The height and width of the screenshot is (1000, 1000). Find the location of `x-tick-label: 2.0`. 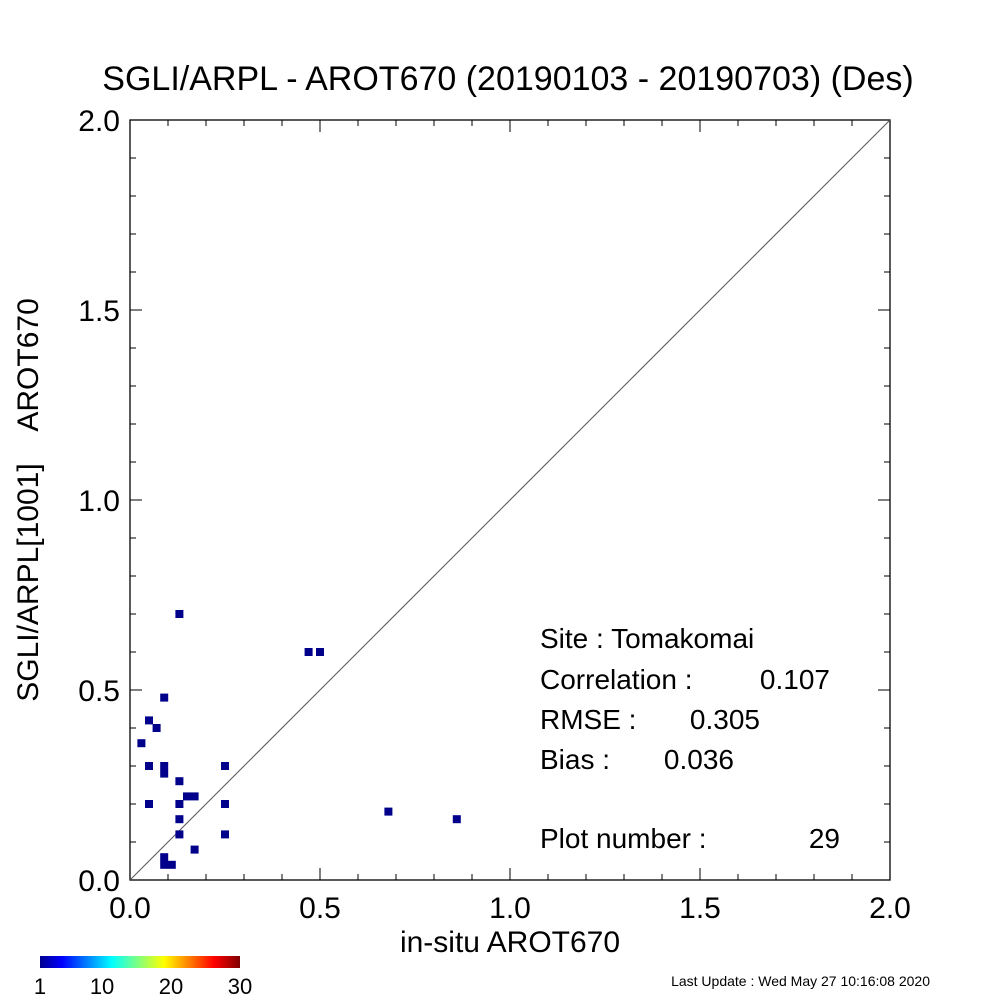

x-tick-label: 2.0 is located at coordinates (890, 908).